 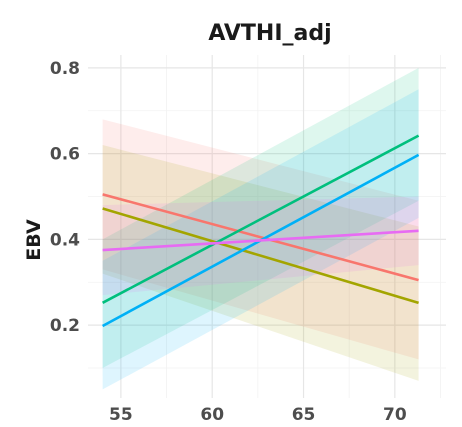 What do you see at coordinates (269, 33) in the screenshot?
I see `chart-title: AVTHI_adj` at bounding box center [269, 33].